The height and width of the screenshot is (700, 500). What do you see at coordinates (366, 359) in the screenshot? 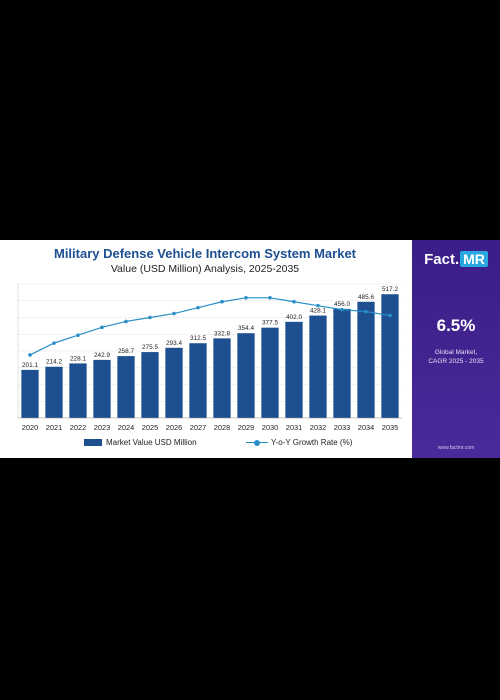
I see `bar-2034` at bounding box center [366, 359].